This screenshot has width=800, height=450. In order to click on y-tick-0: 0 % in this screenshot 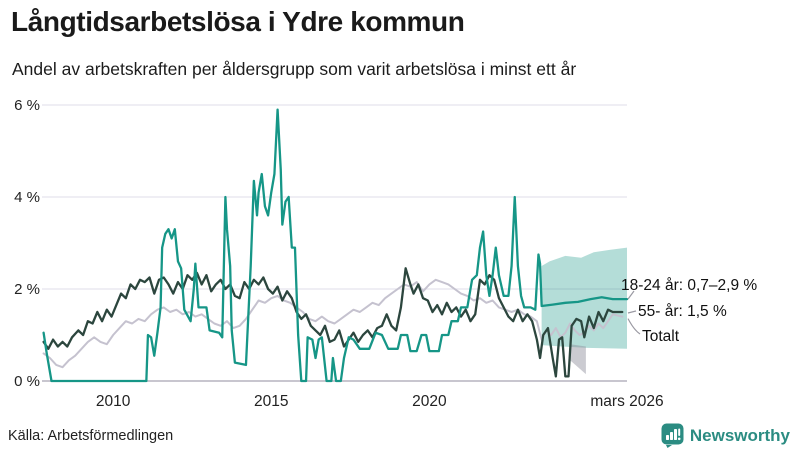, I will do `click(27, 381)`.